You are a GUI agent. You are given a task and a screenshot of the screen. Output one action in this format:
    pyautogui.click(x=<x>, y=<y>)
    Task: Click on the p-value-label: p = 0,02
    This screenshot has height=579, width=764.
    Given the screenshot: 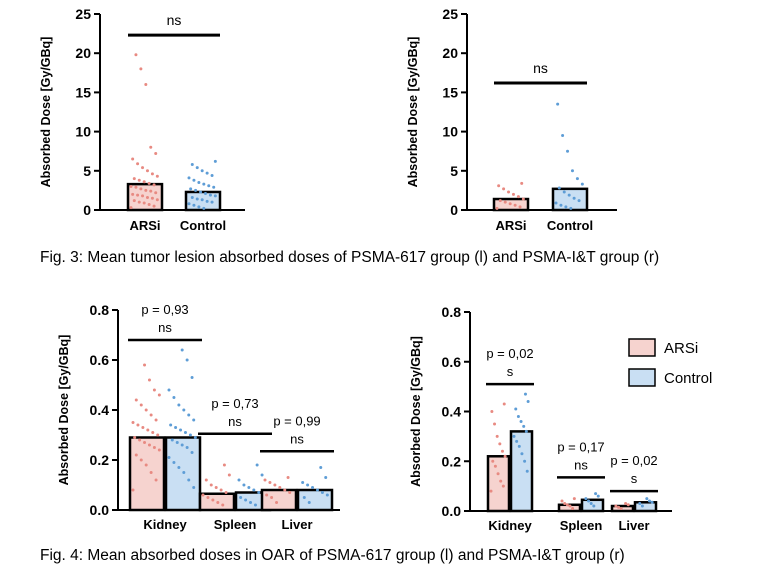 What is the action you would take?
    pyautogui.click(x=633, y=460)
    